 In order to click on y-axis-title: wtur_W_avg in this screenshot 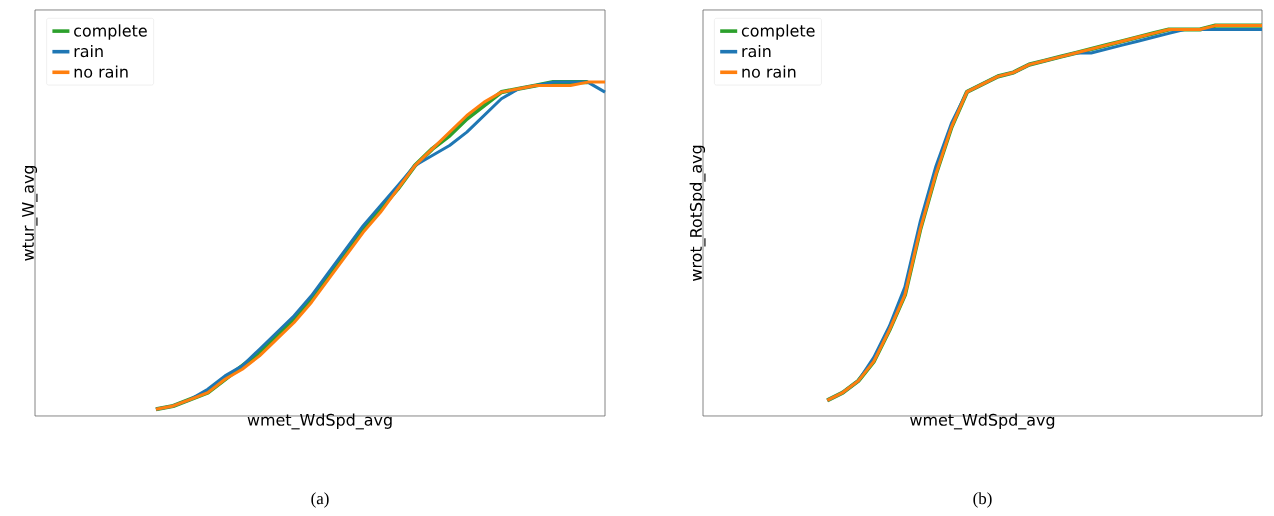, I will do `click(30, 213)`.